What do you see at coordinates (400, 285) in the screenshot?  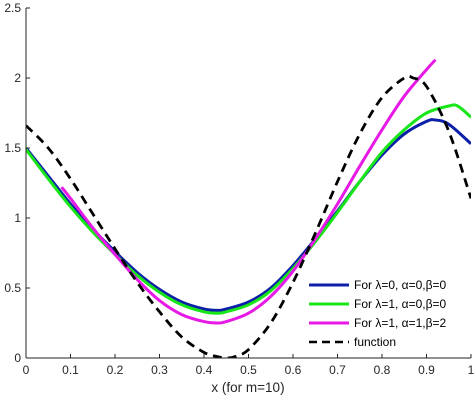 I see `legend-label: For λ=0, α=0,β=0` at bounding box center [400, 285].